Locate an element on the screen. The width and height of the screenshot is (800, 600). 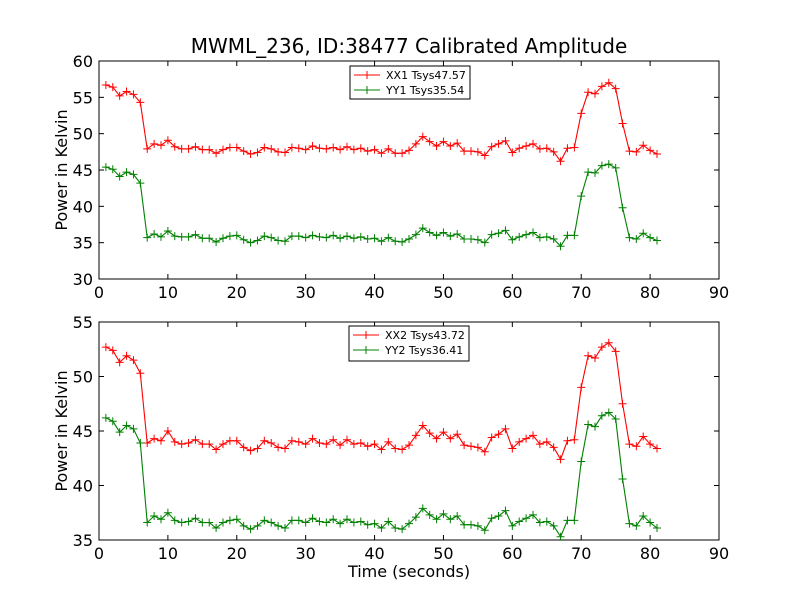
legend-label: YY2 Tsys36.41 is located at coordinates (423, 350).